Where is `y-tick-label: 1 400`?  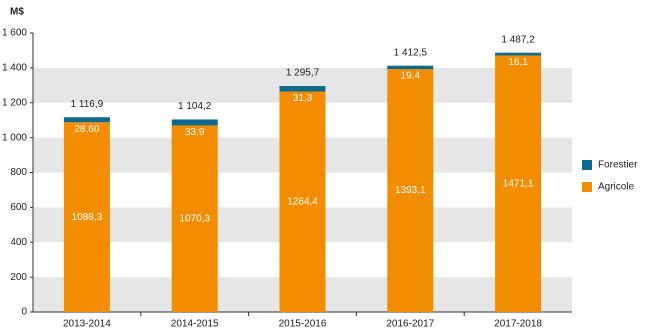 y-tick-label: 1 400 is located at coordinates (14, 68).